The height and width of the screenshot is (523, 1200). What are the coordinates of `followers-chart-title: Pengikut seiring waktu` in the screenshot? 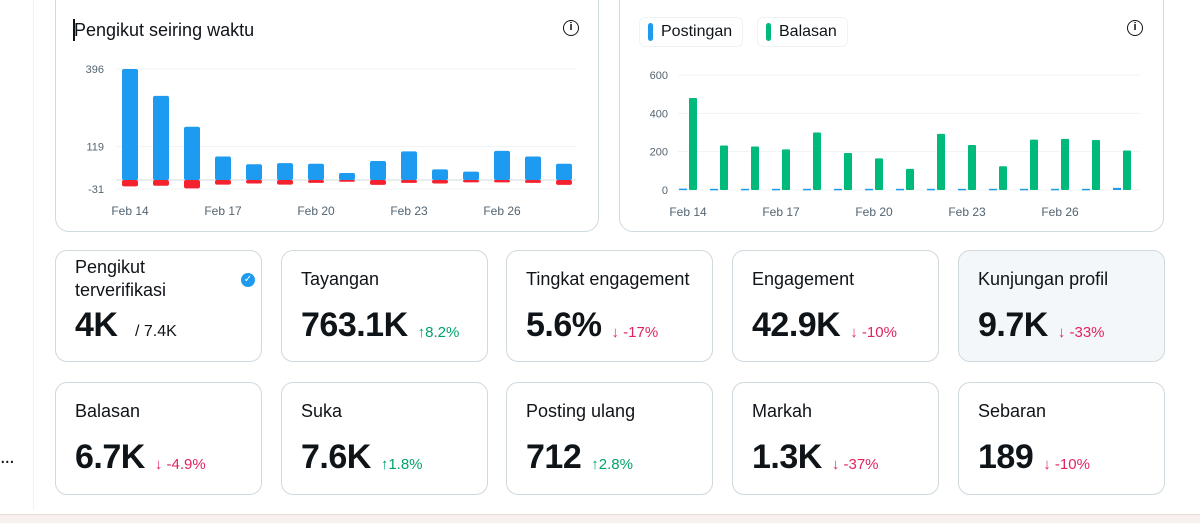 It's located at (164, 30).